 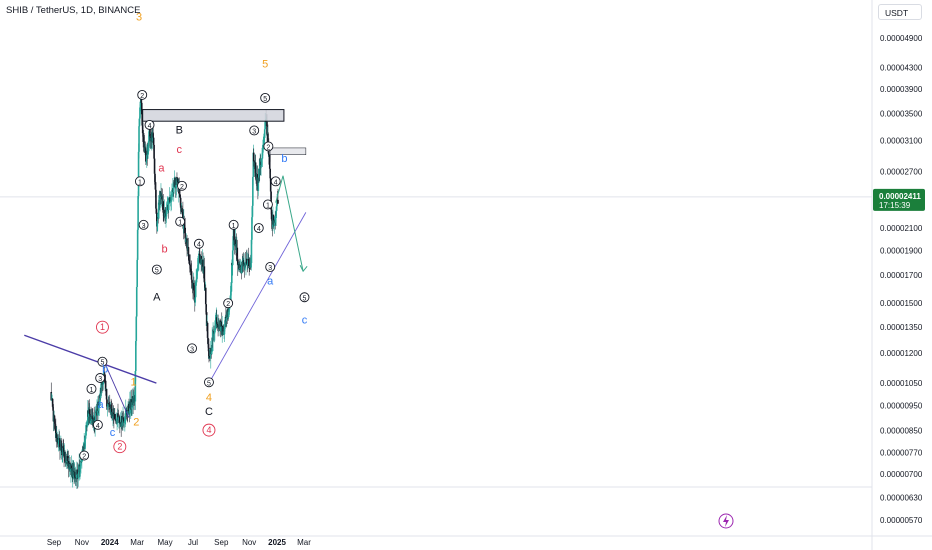 What do you see at coordinates (139, 17) in the screenshot?
I see `wave-label: 3` at bounding box center [139, 17].